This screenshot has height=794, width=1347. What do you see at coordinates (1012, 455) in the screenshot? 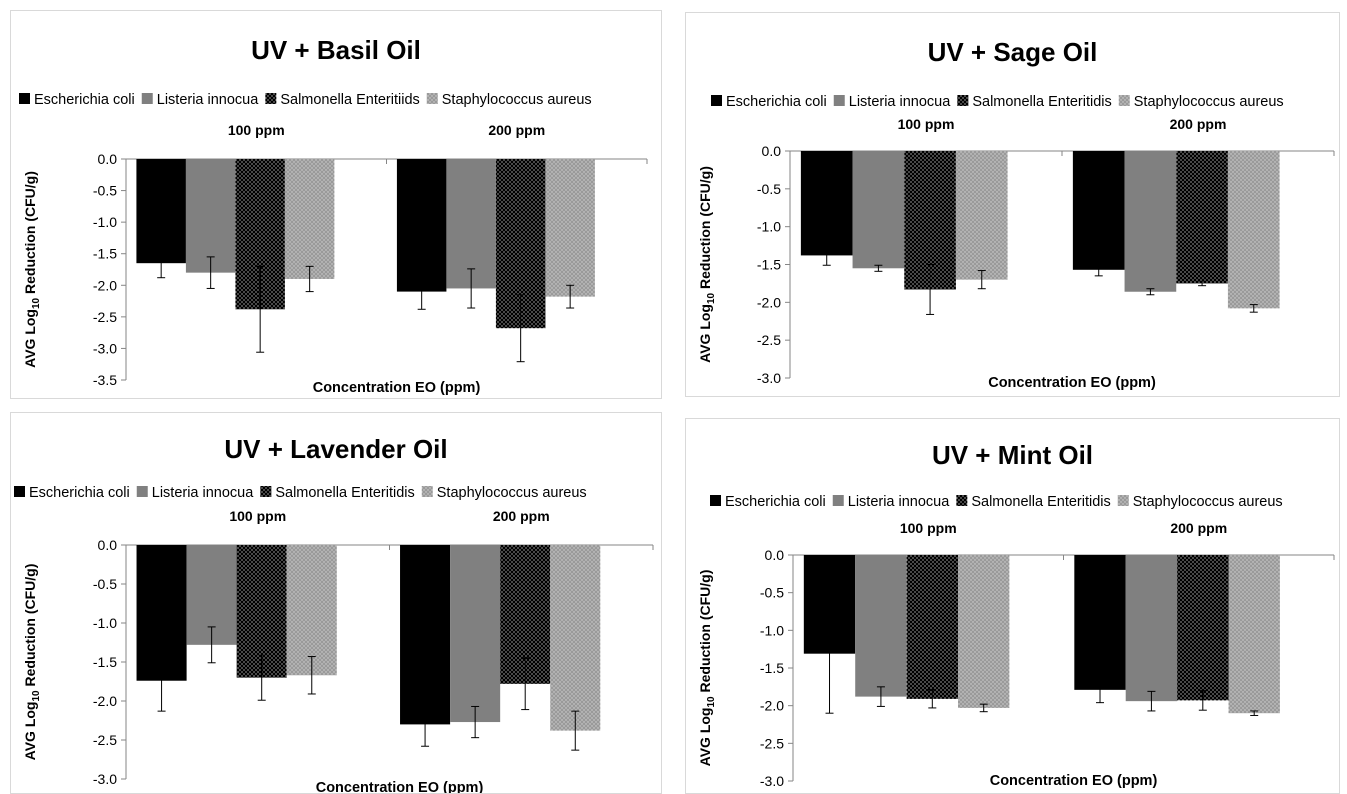
I see `chart-title: UV + Mint Oil` at bounding box center [1012, 455].